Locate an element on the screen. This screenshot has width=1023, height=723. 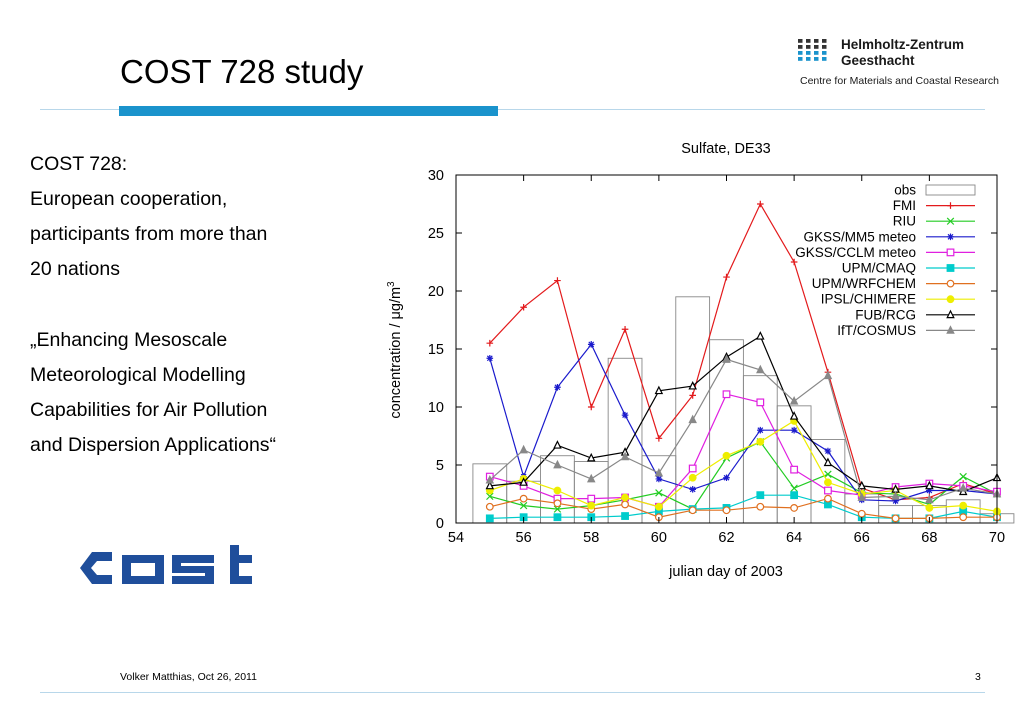
legend-label: RIU is located at coordinates (904, 221).